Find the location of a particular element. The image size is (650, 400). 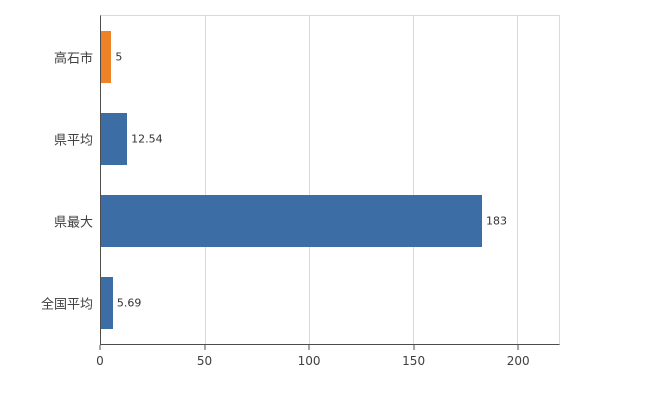

x-tick-label: 50 is located at coordinates (204, 361).